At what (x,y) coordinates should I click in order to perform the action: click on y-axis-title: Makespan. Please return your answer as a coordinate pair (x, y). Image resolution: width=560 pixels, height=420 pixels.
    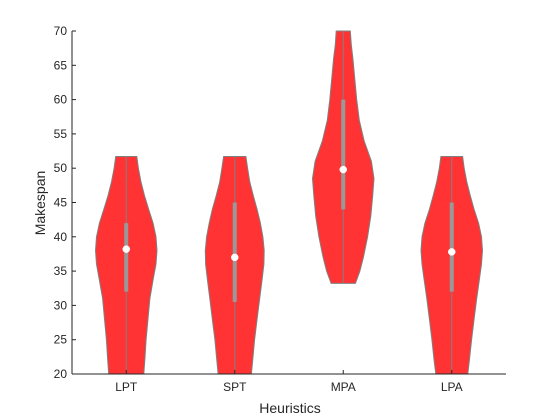
    Looking at the image, I should click on (40, 203).